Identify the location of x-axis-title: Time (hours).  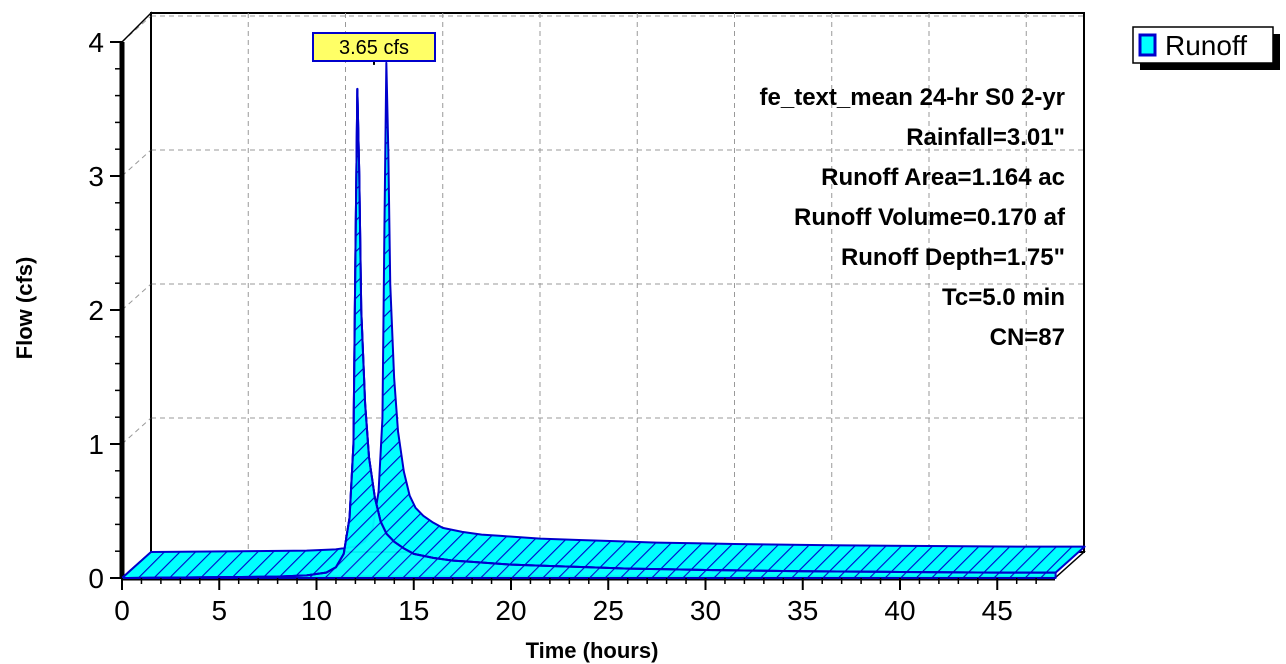
(592, 650).